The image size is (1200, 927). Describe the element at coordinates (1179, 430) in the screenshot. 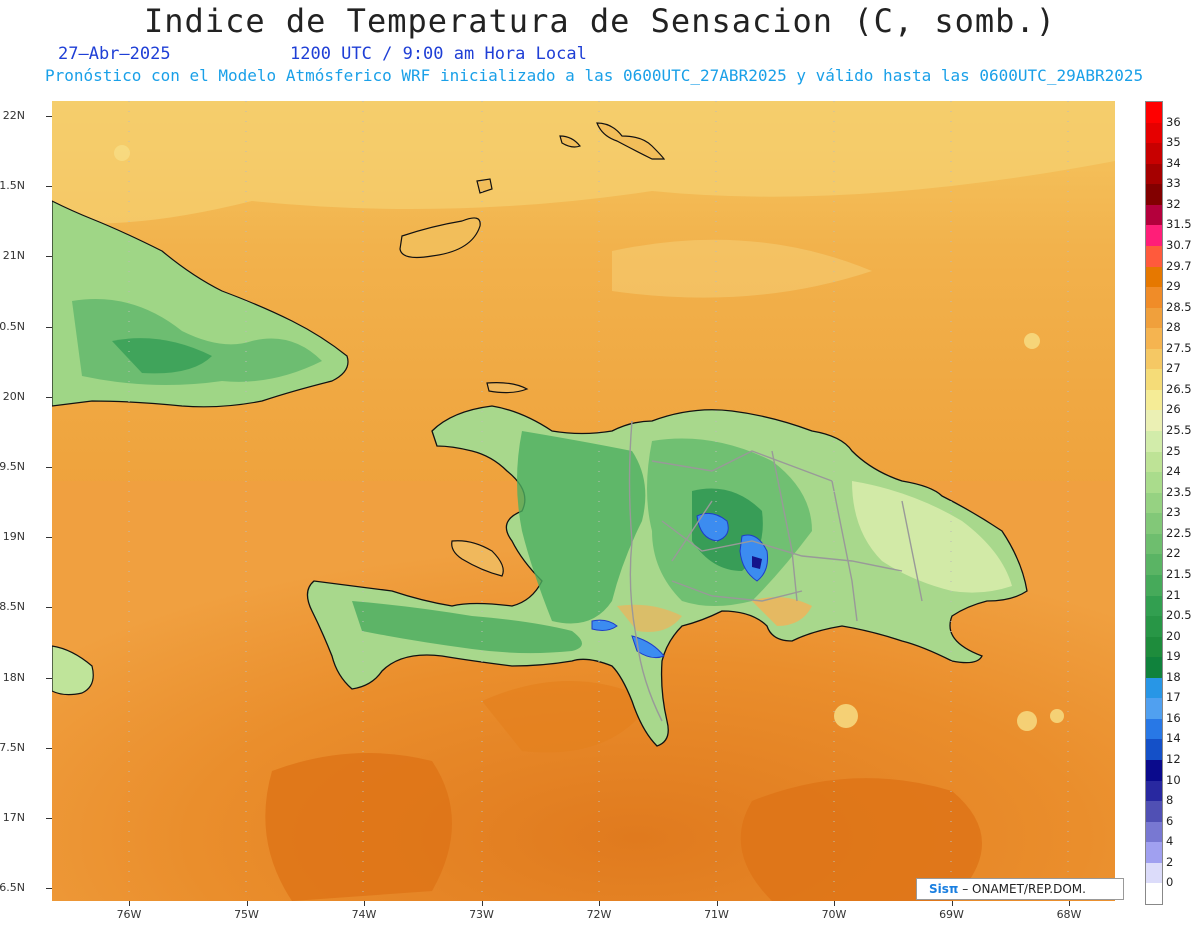

I see `colorbar-label: 25.5` at that location.